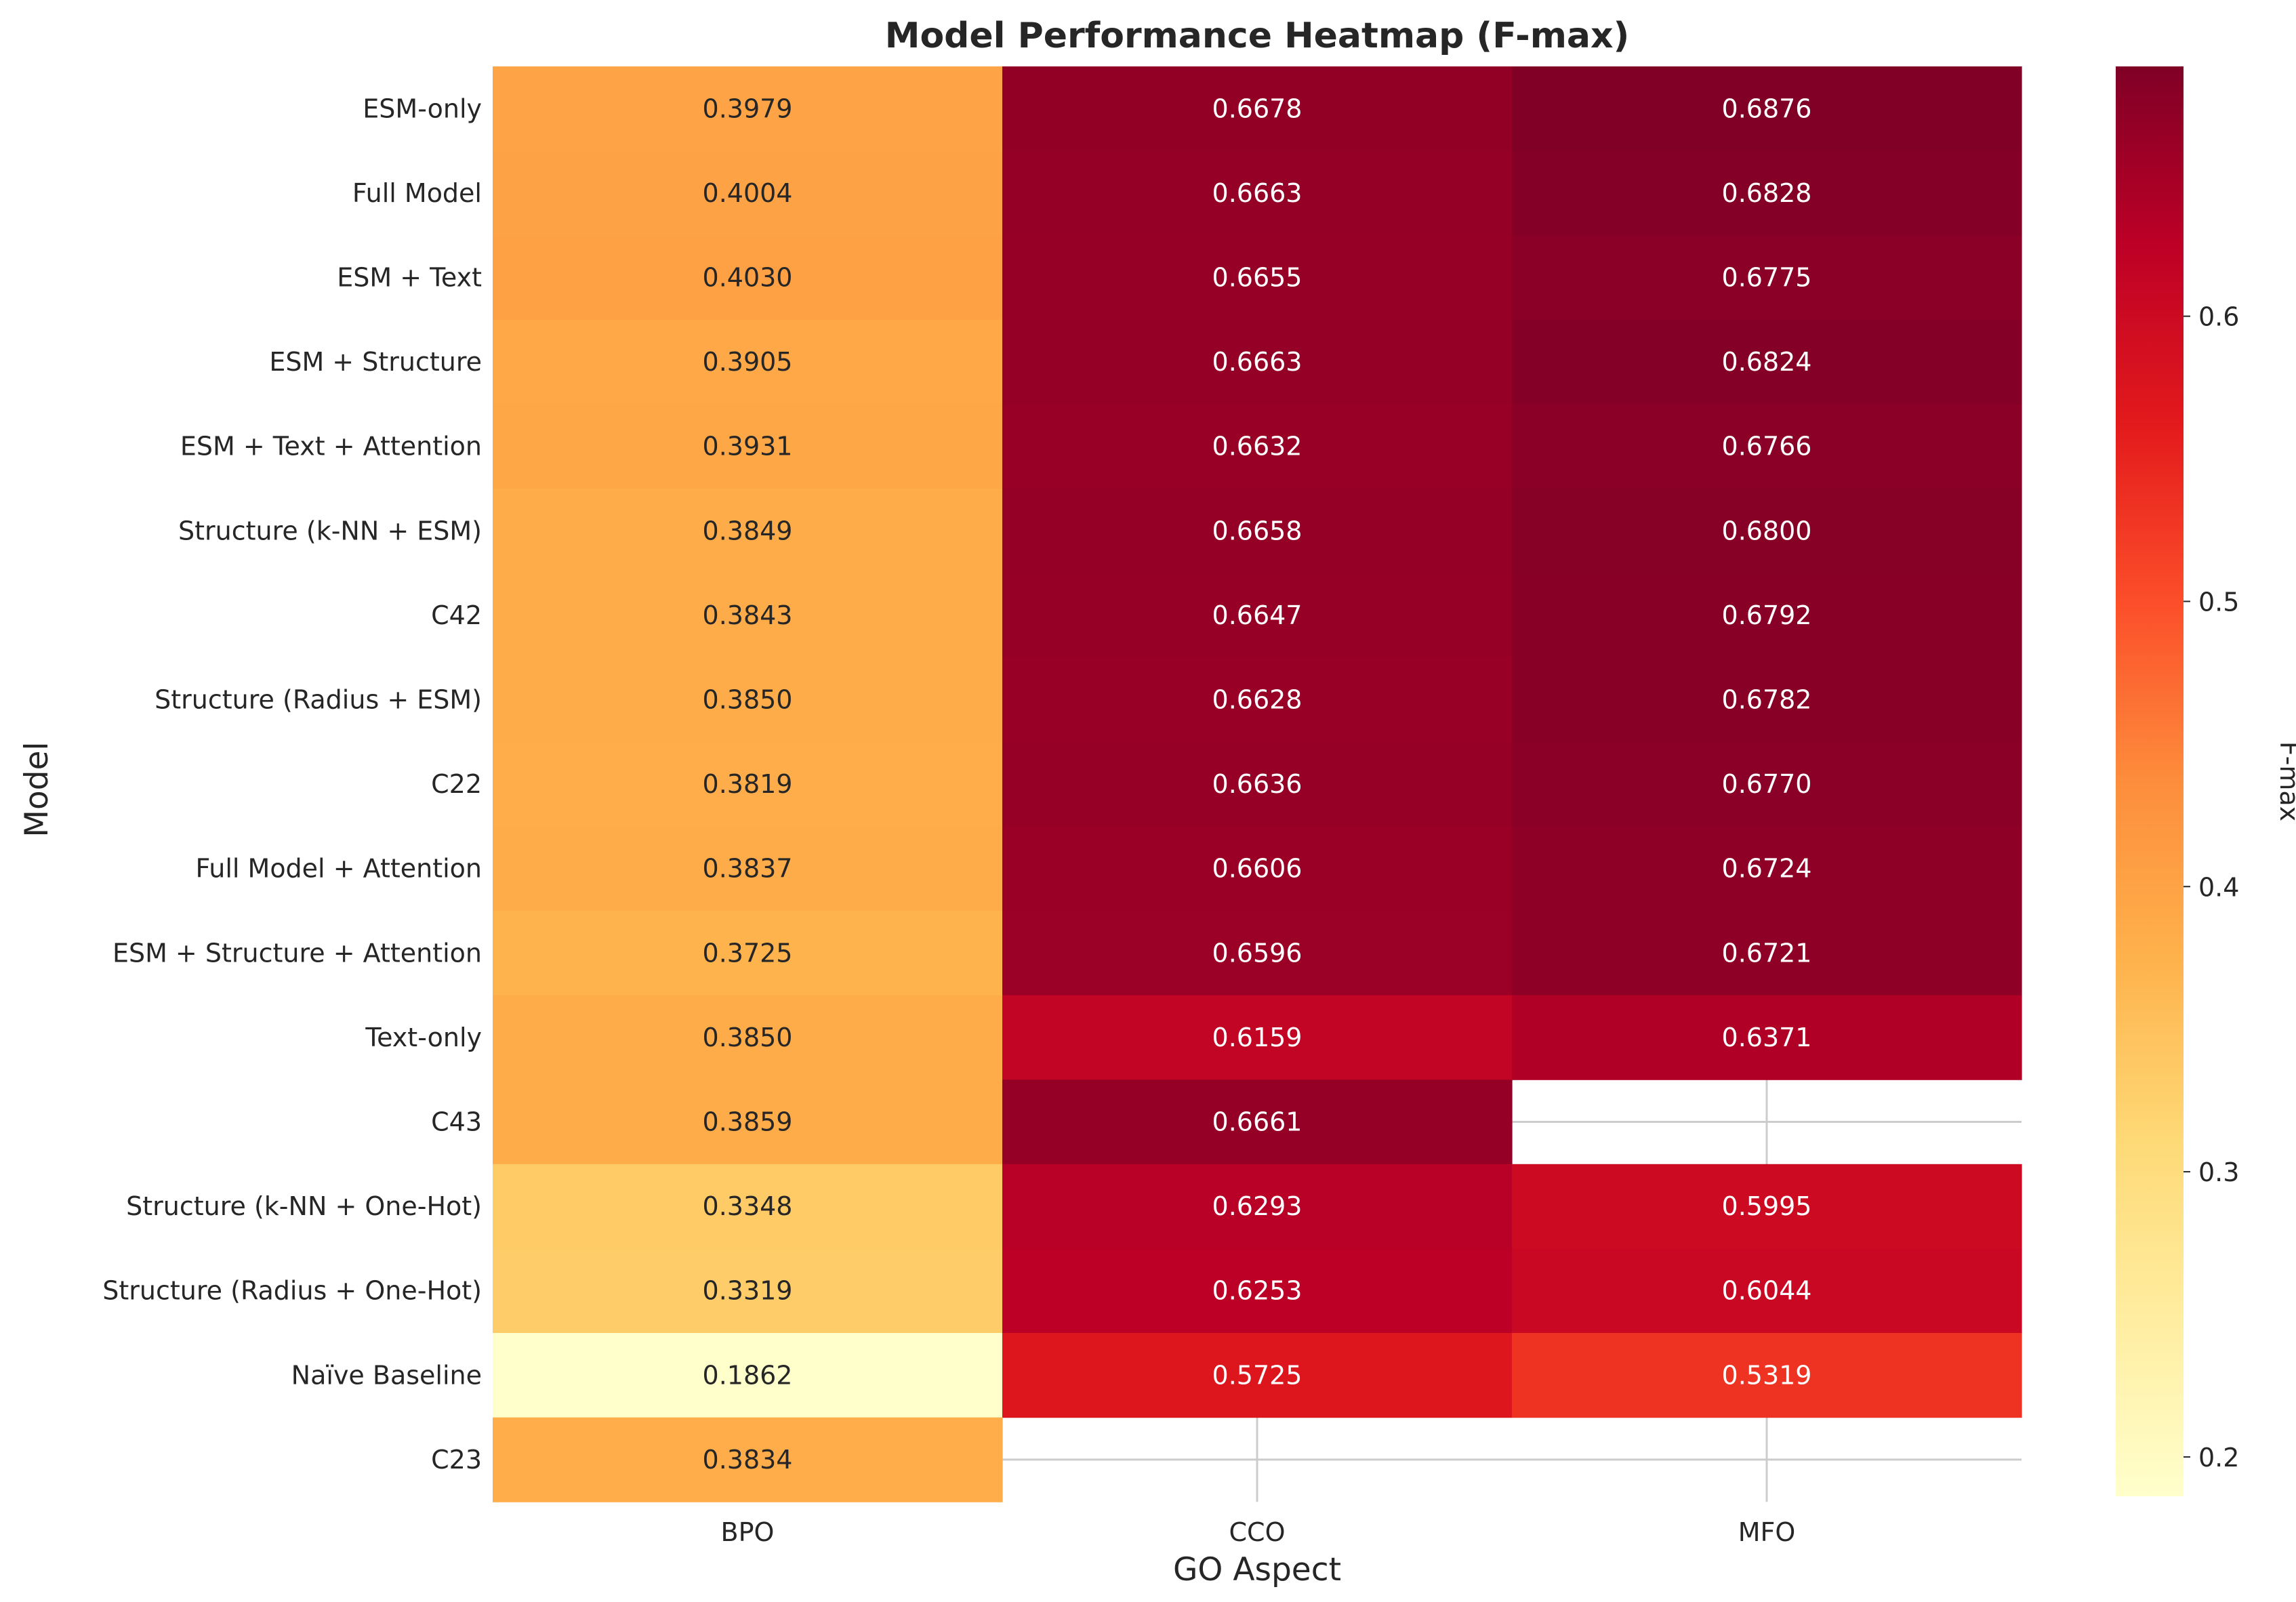 The height and width of the screenshot is (1602, 2296). Describe the element at coordinates (2218, 602) in the screenshot. I see `colorbar-tick-label: 0.5` at that location.